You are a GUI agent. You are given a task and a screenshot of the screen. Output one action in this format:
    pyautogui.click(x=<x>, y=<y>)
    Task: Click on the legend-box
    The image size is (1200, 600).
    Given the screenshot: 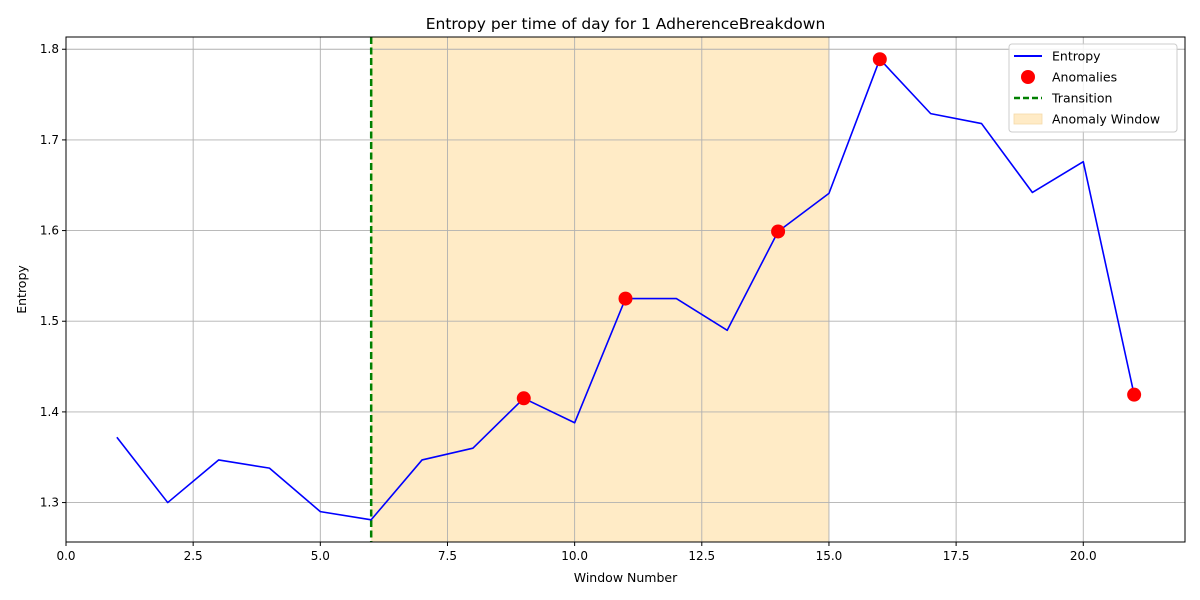 What is the action you would take?
    pyautogui.click(x=1093, y=88)
    